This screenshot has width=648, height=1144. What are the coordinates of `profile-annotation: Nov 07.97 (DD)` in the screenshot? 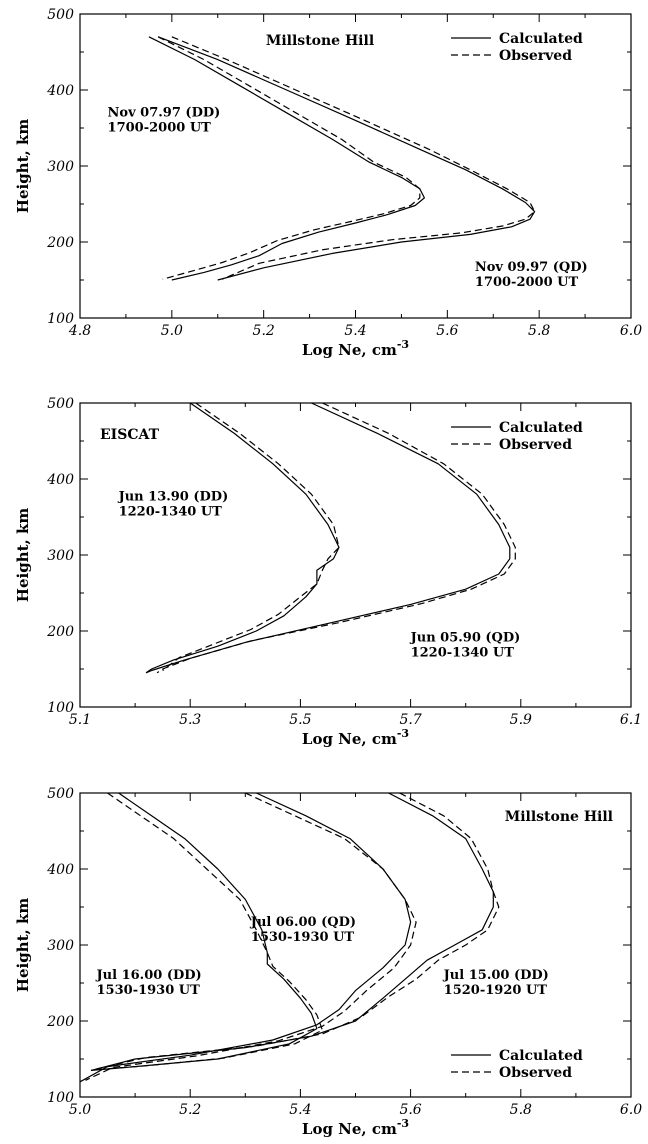 It's located at (164, 113).